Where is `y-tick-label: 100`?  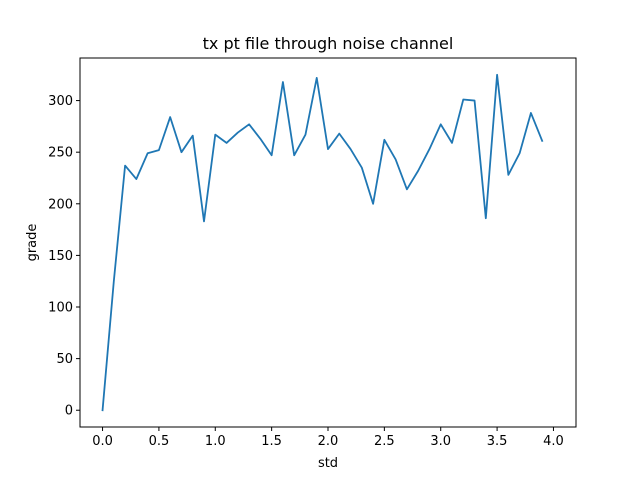
y-tick-label: 100 is located at coordinates (60, 308).